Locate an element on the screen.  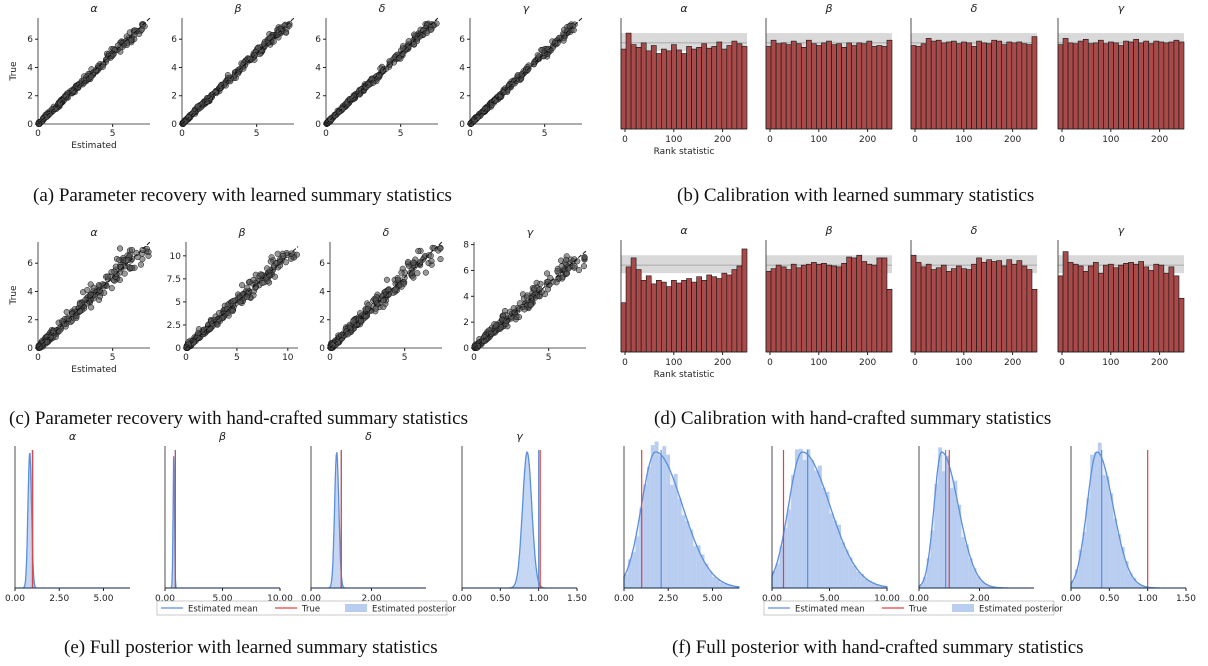
panel-c-2-point is located at coordinates (247, 297).